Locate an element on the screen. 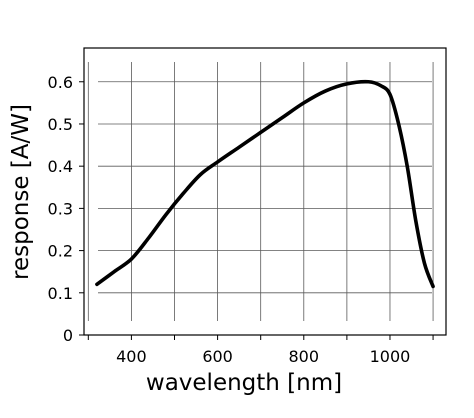 This screenshot has width=474, height=418. y-axis-ticks: 0 0.1 0.2 0.3 0.4 0.5 0.6 is located at coordinates (66, 209).